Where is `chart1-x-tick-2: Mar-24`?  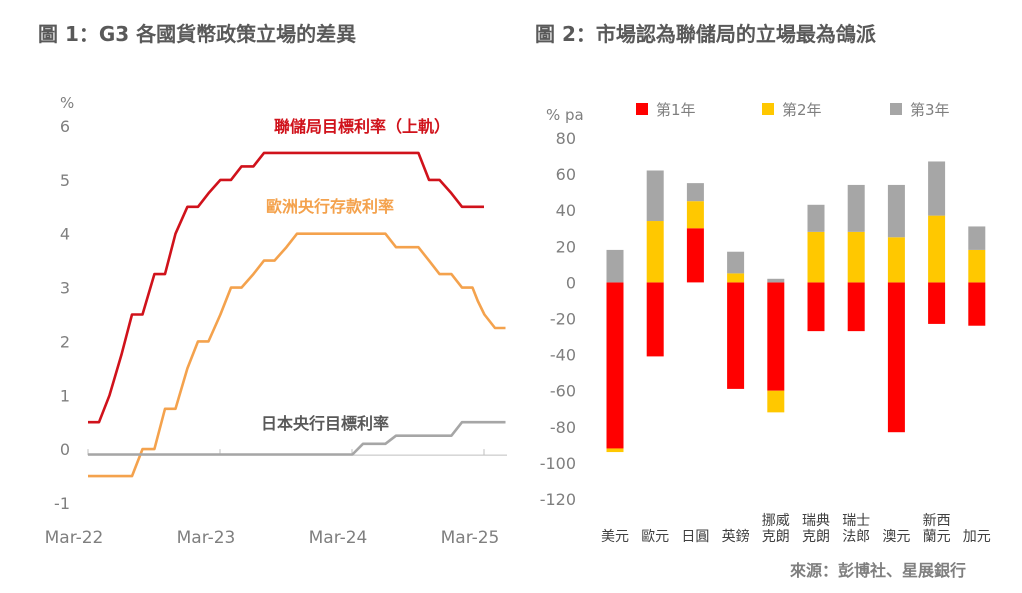 chart1-x-tick-2: Mar-24 is located at coordinates (338, 538).